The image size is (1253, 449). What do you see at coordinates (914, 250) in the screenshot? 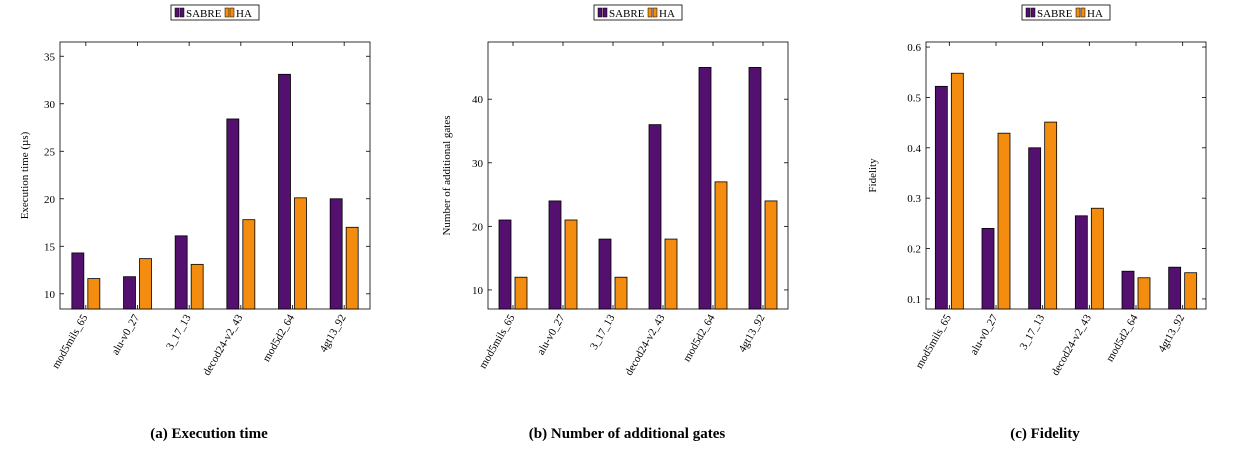
I see `y-tick-label: 0.2` at bounding box center [914, 250].